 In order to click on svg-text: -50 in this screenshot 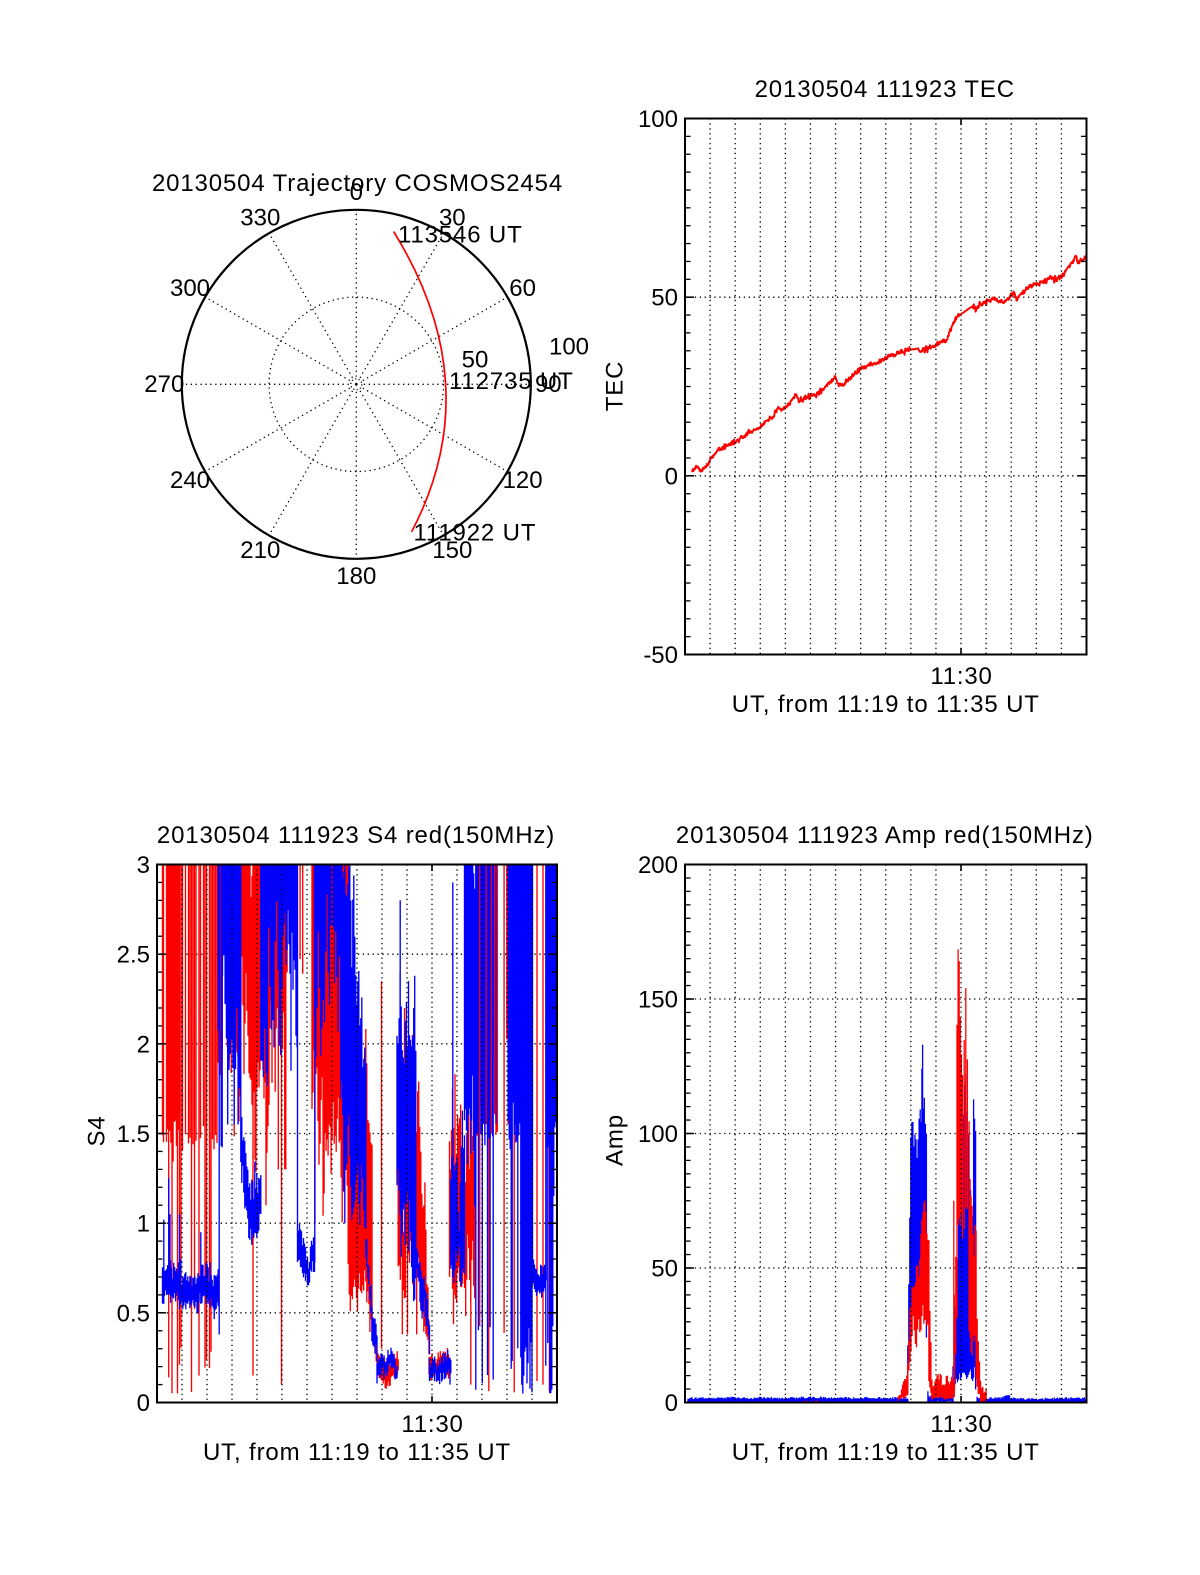, I will do `click(660, 655)`.